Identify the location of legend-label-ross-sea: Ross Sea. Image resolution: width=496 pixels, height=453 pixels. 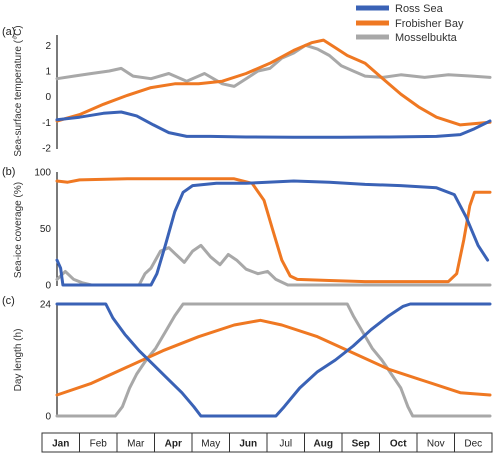
(419, 9).